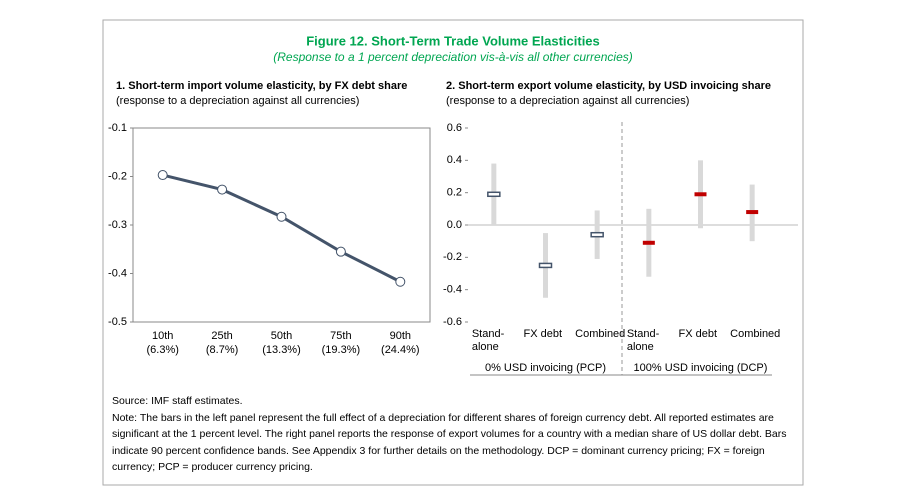  Describe the element at coordinates (117, 225) in the screenshot. I see `y-tick-label: -0.3` at that location.